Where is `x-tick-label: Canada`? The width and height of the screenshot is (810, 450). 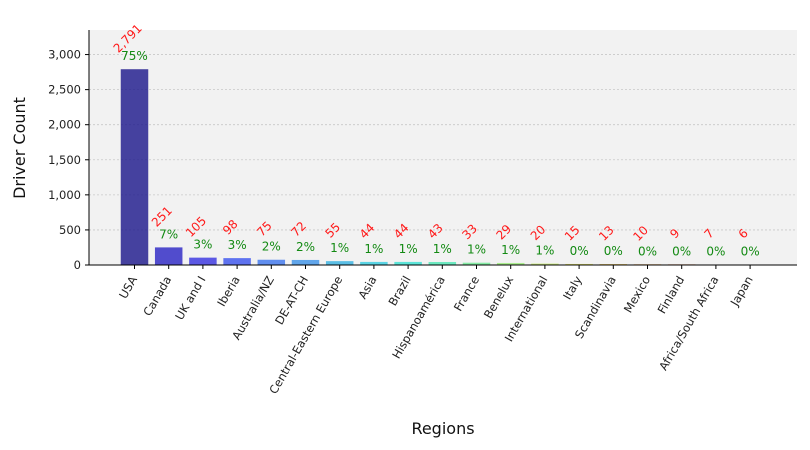 x-tick-label: Canada is located at coordinates (157, 296).